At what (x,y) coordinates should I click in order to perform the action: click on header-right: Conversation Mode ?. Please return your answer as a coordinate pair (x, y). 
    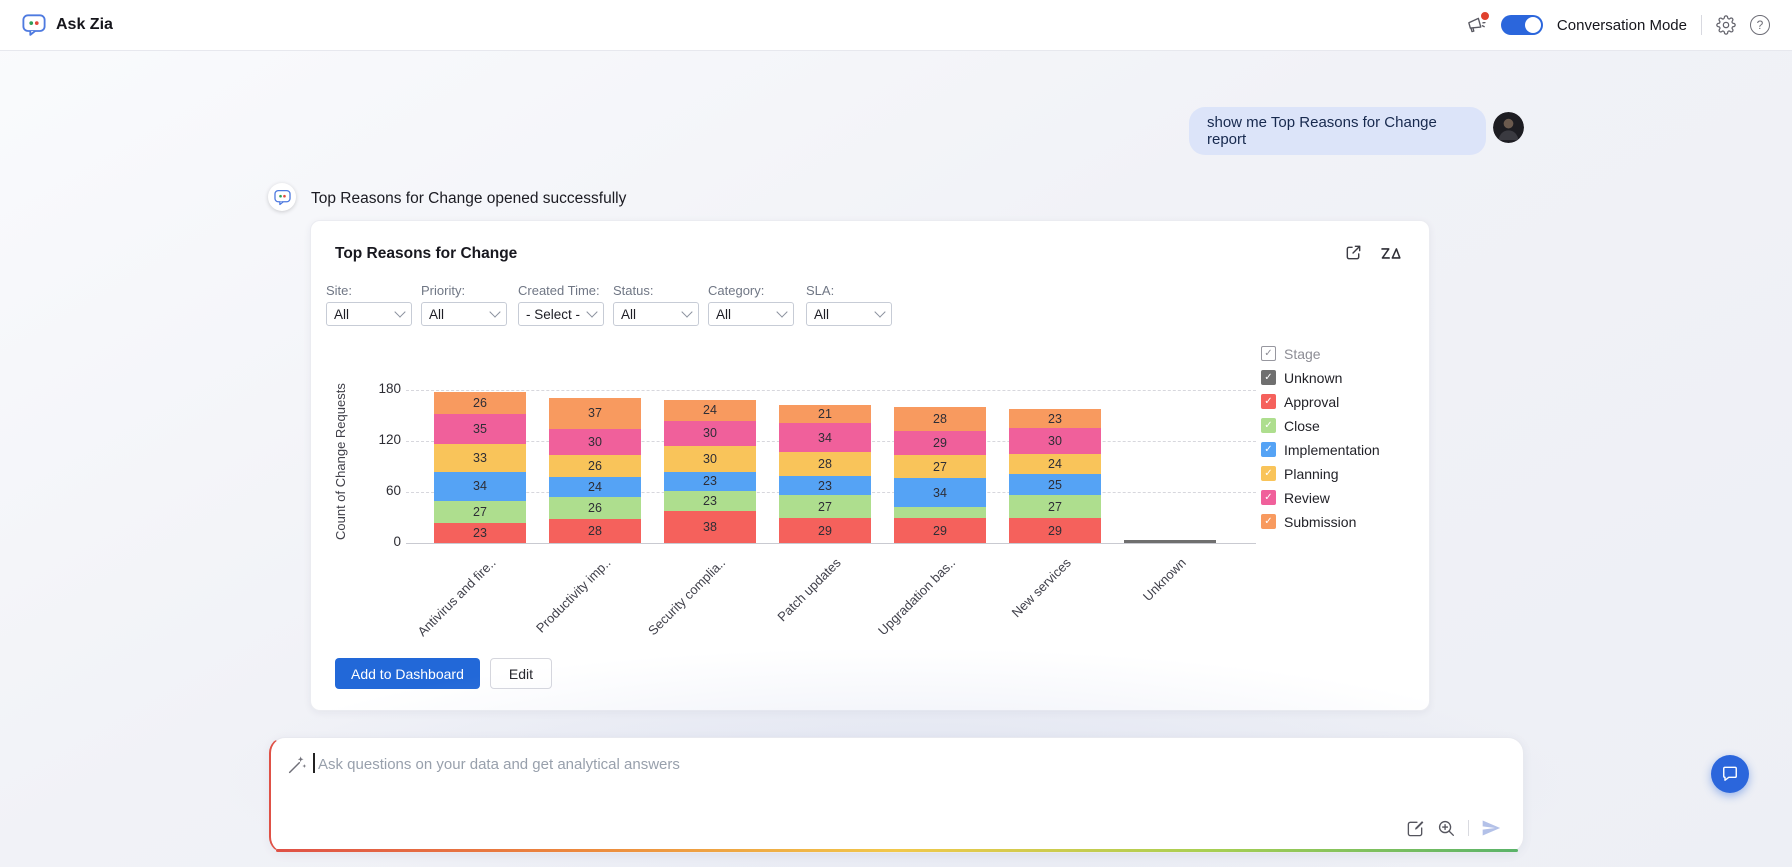
    Looking at the image, I should click on (1617, 23).